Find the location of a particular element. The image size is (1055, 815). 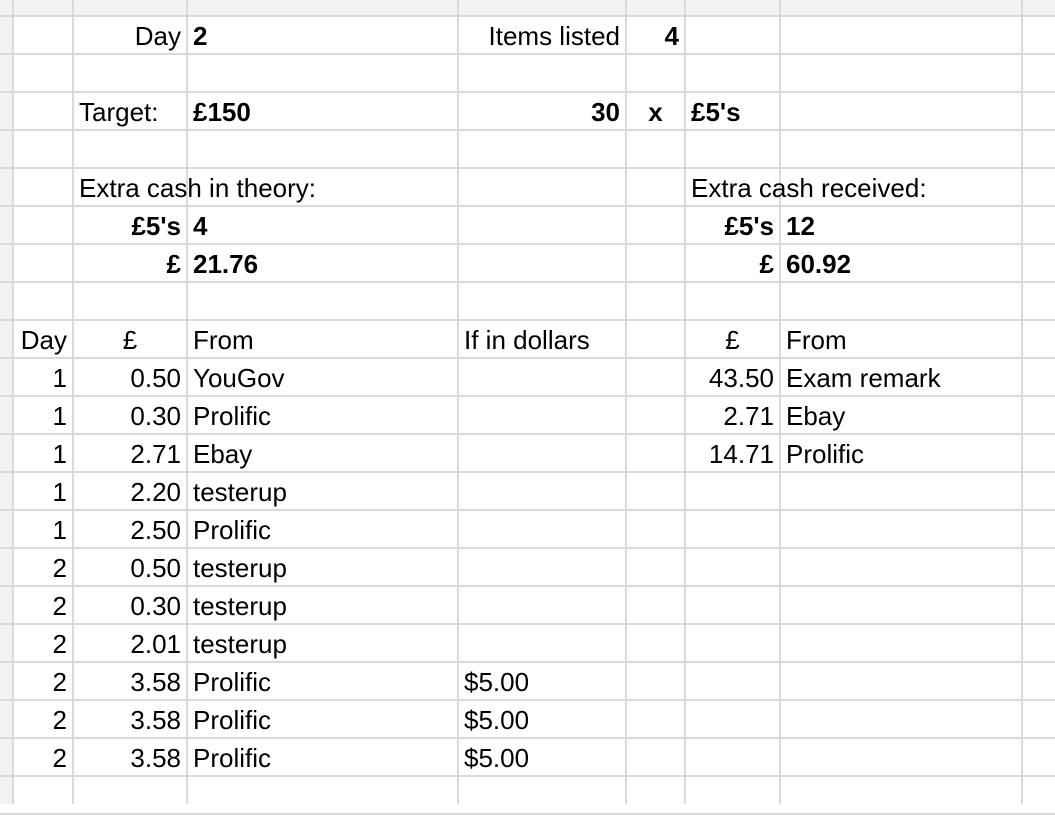

fives-label: £5's is located at coordinates (716, 112).